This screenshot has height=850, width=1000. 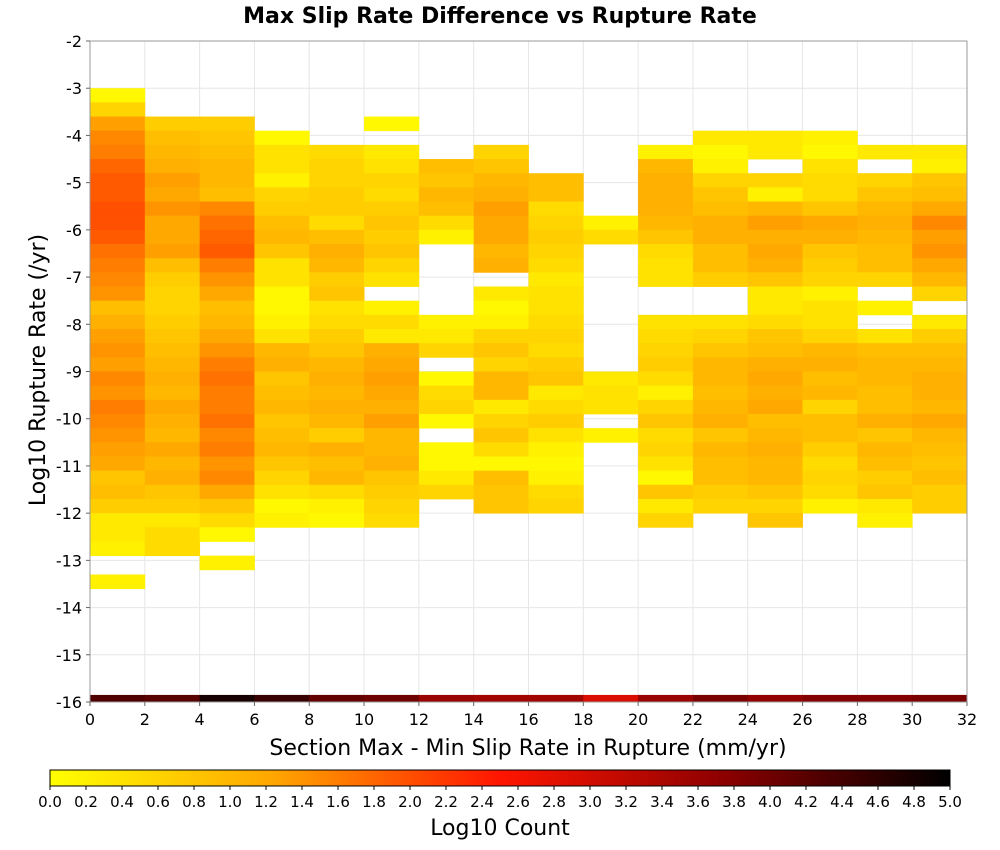 What do you see at coordinates (482, 802) in the screenshot?
I see `colorbar-tick-label: 2.4` at bounding box center [482, 802].